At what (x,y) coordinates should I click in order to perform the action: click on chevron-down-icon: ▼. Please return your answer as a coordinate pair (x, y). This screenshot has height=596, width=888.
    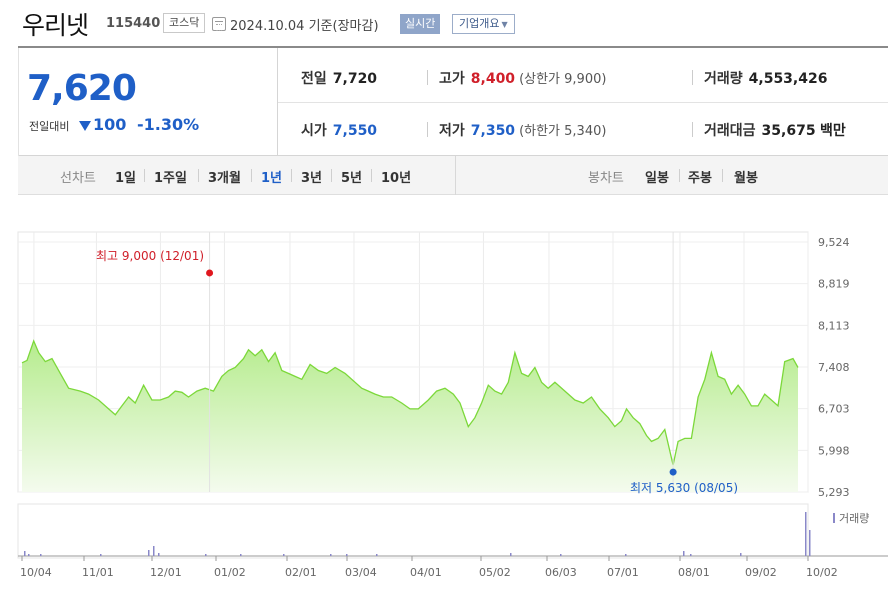
    Looking at the image, I should click on (504, 24).